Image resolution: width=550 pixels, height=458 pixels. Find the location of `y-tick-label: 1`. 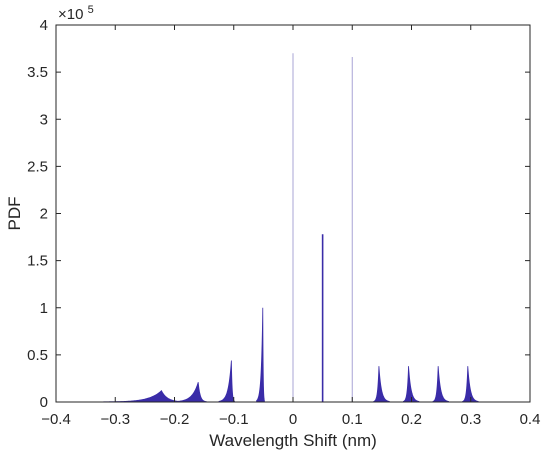

y-tick-label: 1 is located at coordinates (44, 308).